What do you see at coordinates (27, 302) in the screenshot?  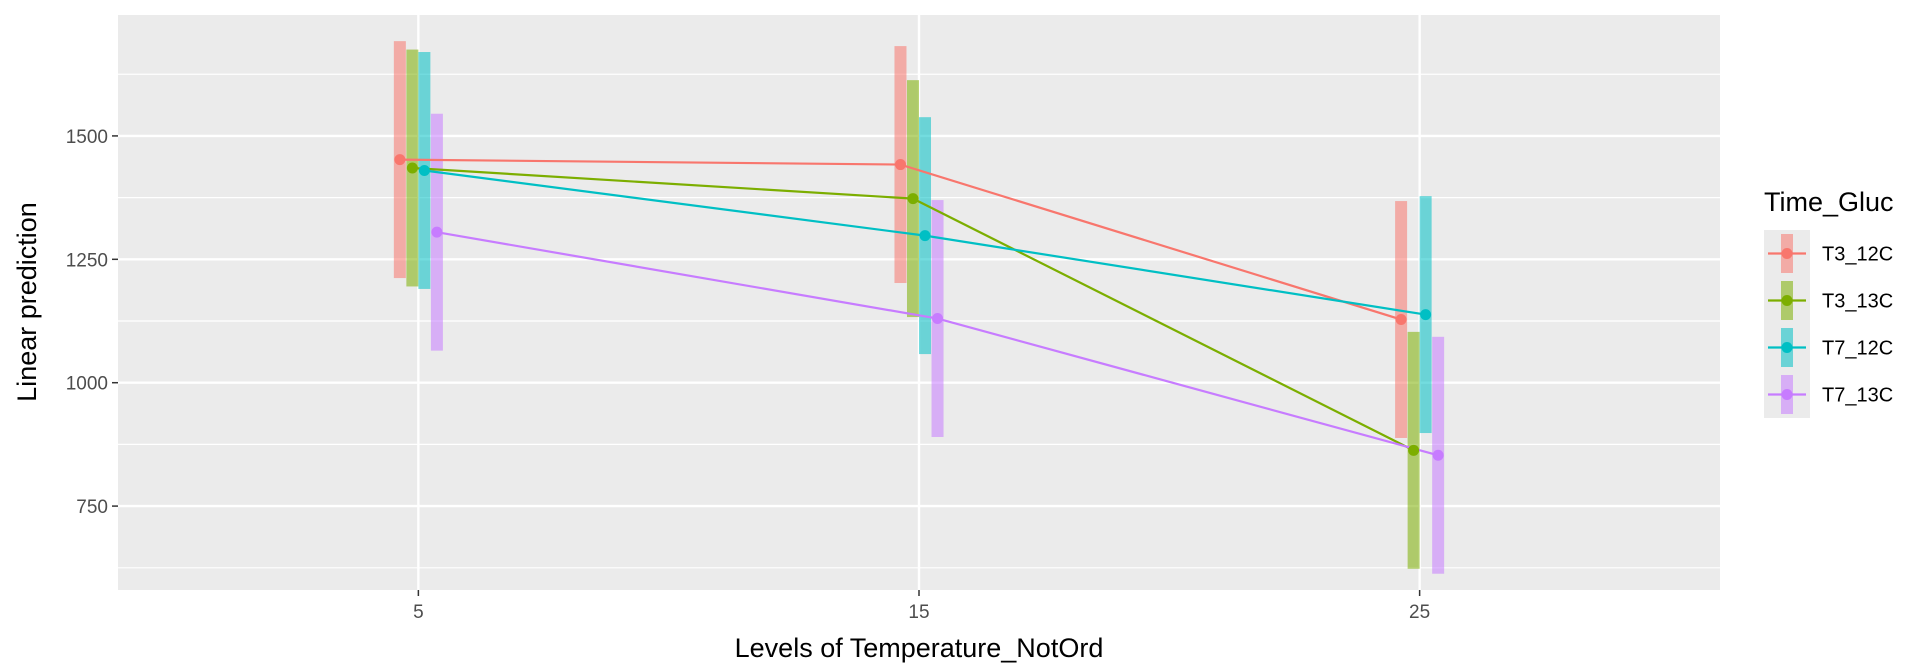 I see `y-axis-title: Linear prediction` at bounding box center [27, 302].